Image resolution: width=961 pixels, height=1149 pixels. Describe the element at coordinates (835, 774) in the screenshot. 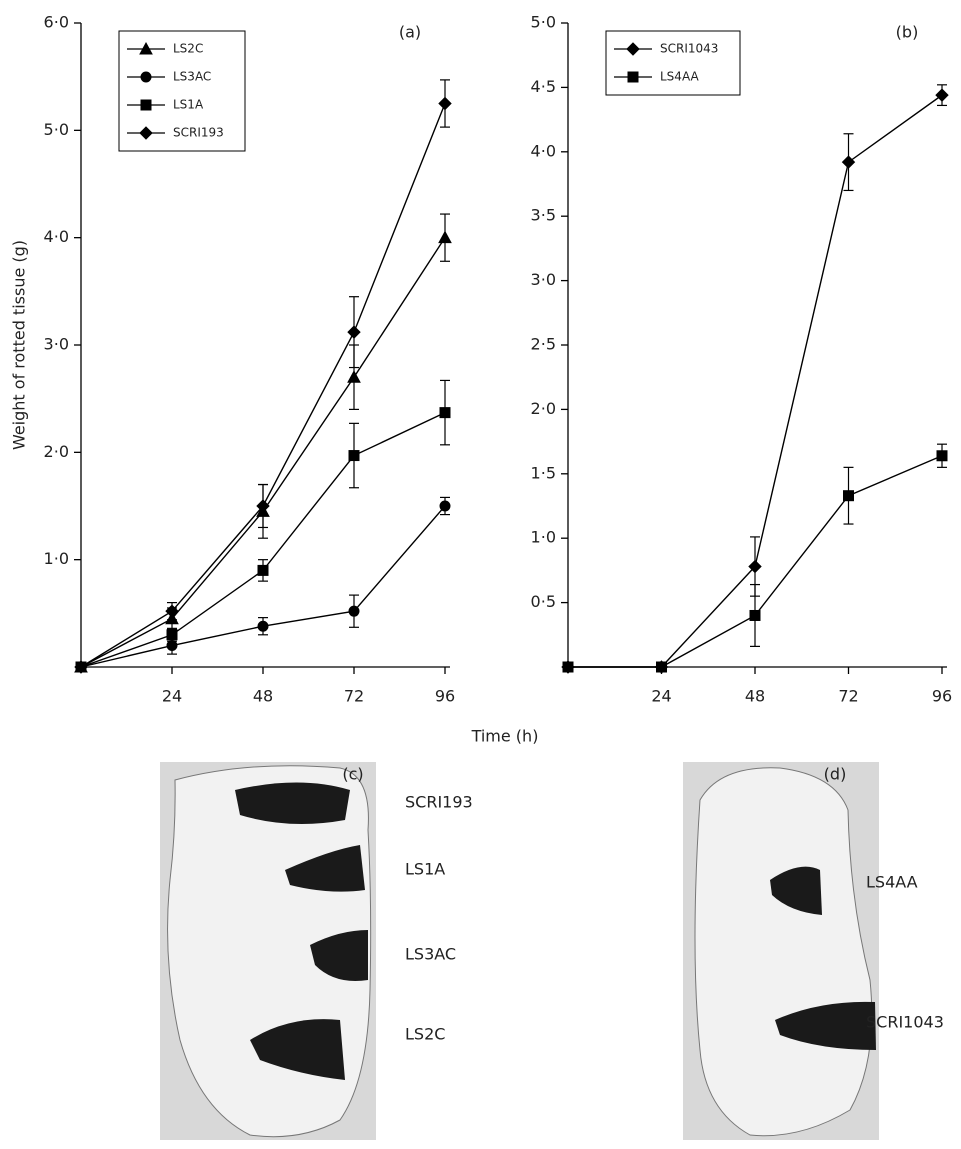

I see `panel-label: (d)` at that location.